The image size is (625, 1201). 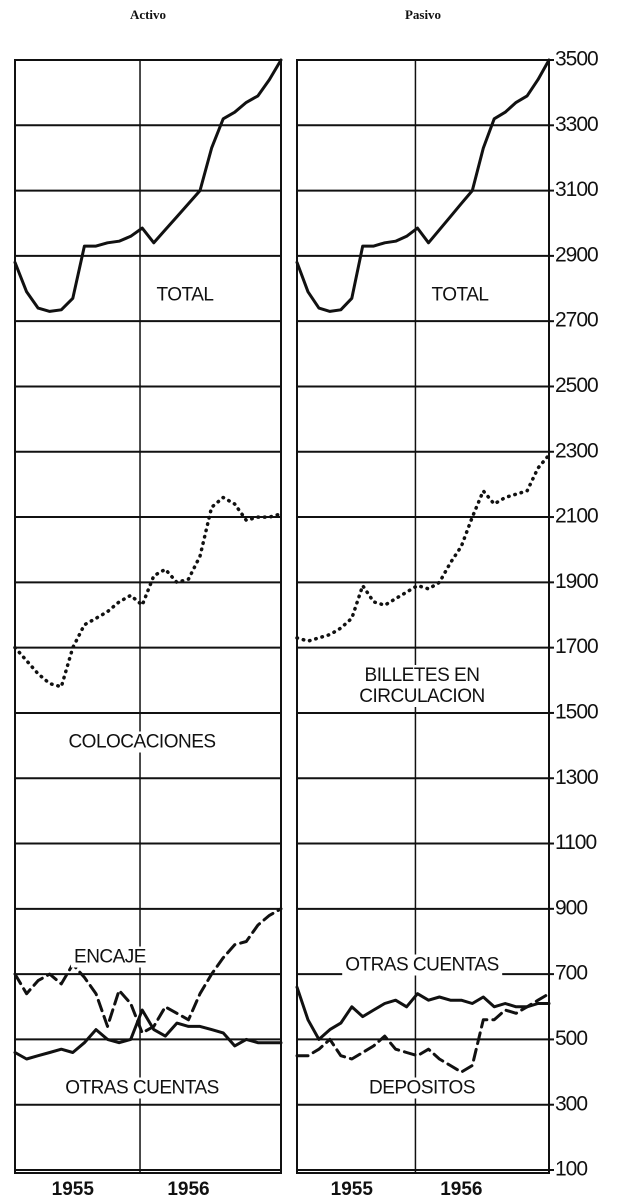 What do you see at coordinates (422, 686) in the screenshot?
I see `series-label: BILLETES EN CIRCULACION` at bounding box center [422, 686].